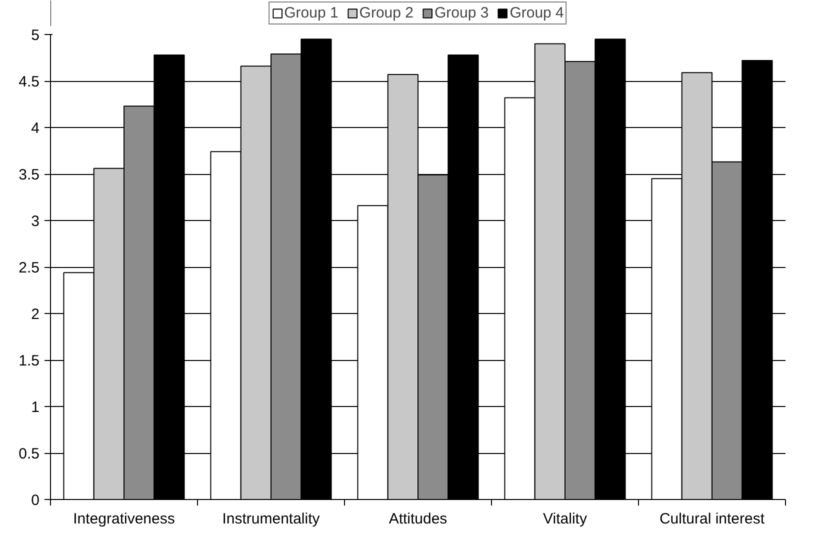 The image size is (821, 551). Describe the element at coordinates (35, 500) in the screenshot. I see `y-tick-label: 0` at that location.